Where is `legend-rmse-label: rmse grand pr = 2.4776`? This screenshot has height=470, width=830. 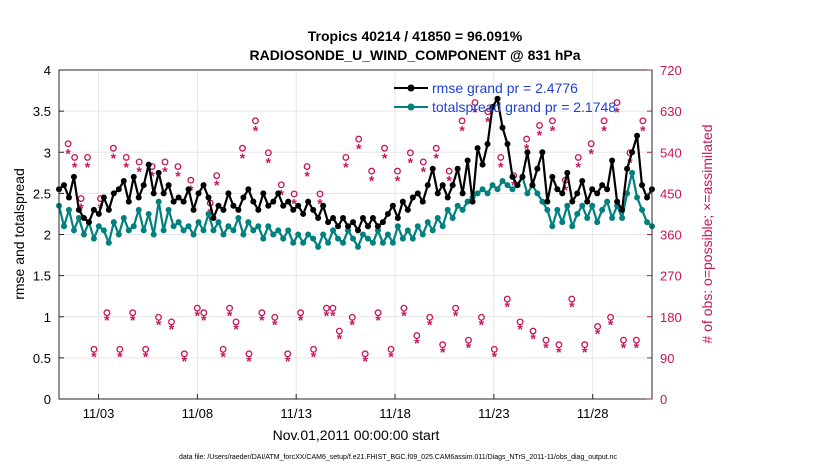
legend-rmse-label: rmse grand pr = 2.4776 is located at coordinates (505, 88).